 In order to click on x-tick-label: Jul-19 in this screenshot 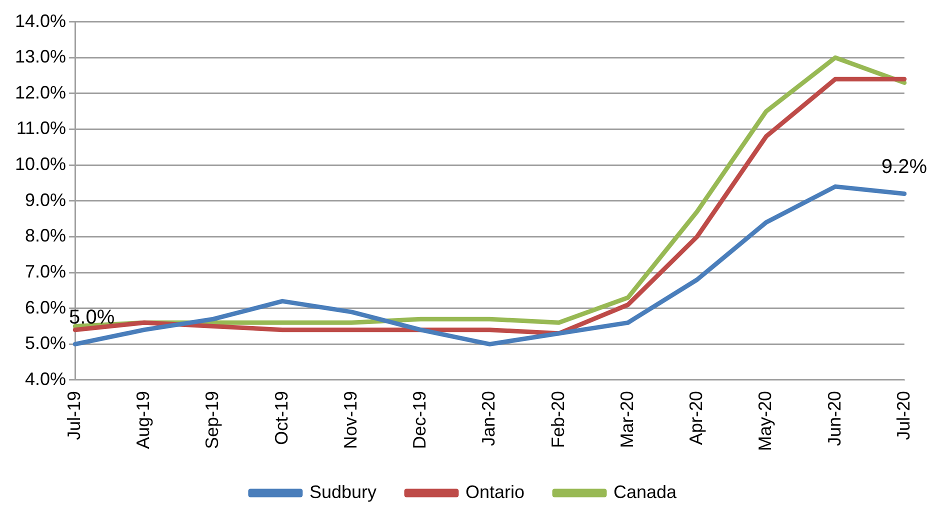, I will do `click(74, 415)`.